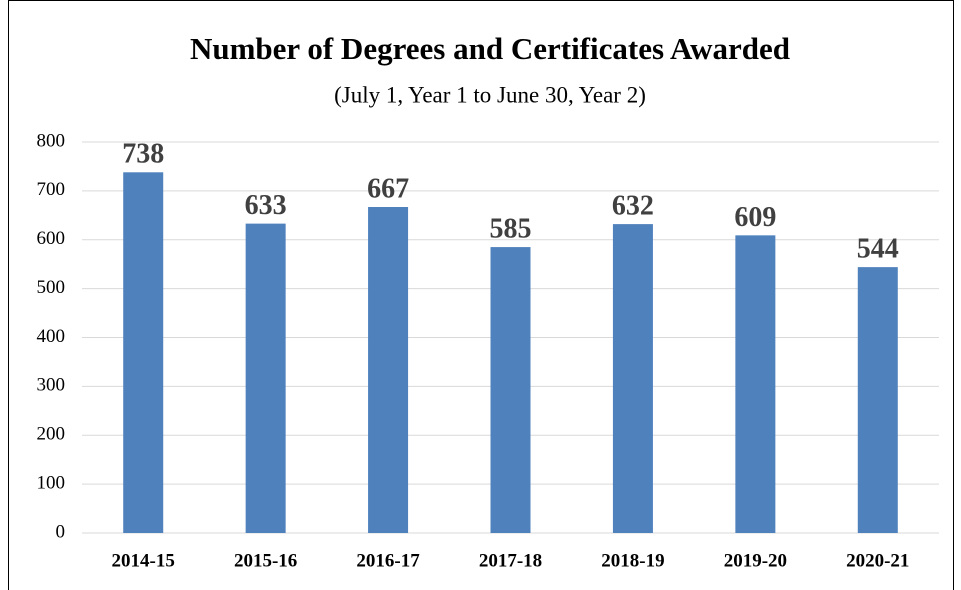 The width and height of the screenshot is (961, 590). Describe the element at coordinates (265, 560) in the screenshot. I see `x-tick-label: 2015-16` at that location.